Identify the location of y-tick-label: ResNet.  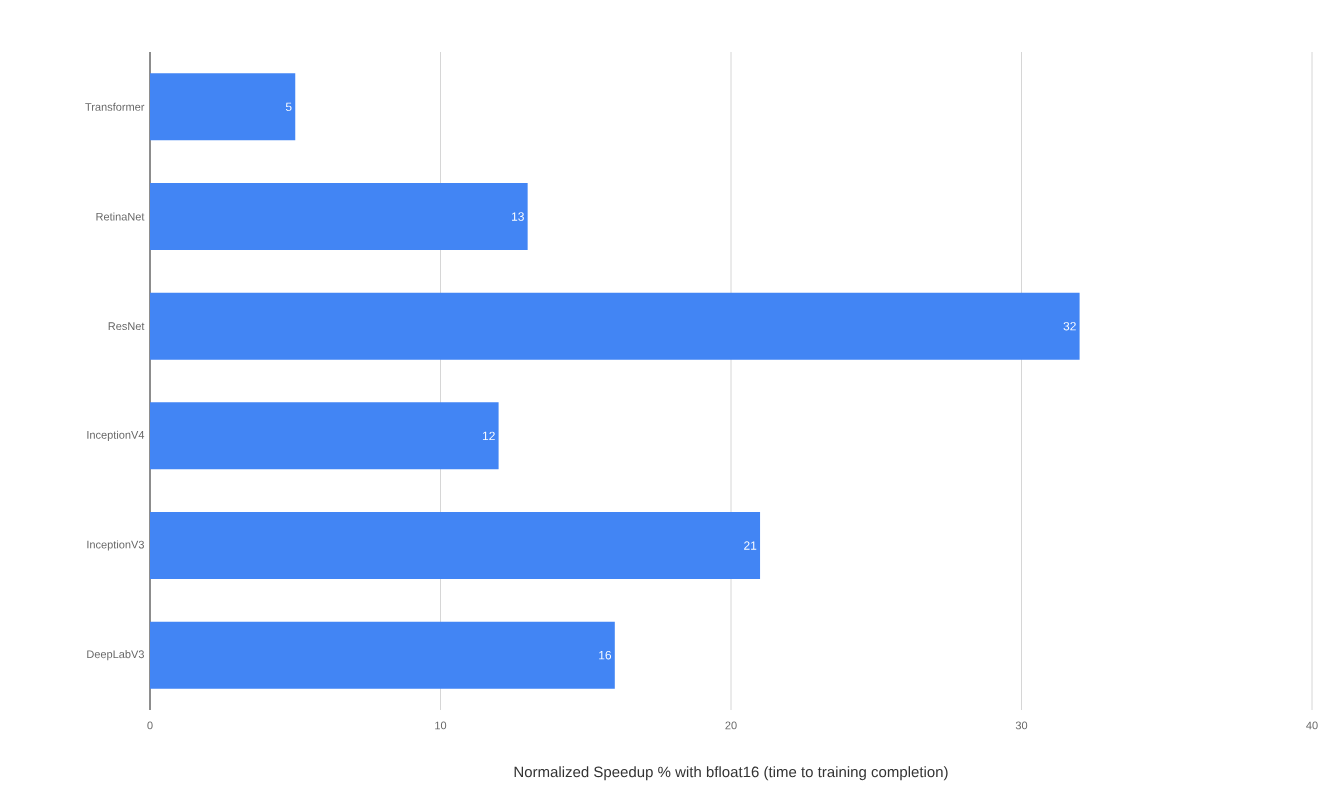
(126, 326).